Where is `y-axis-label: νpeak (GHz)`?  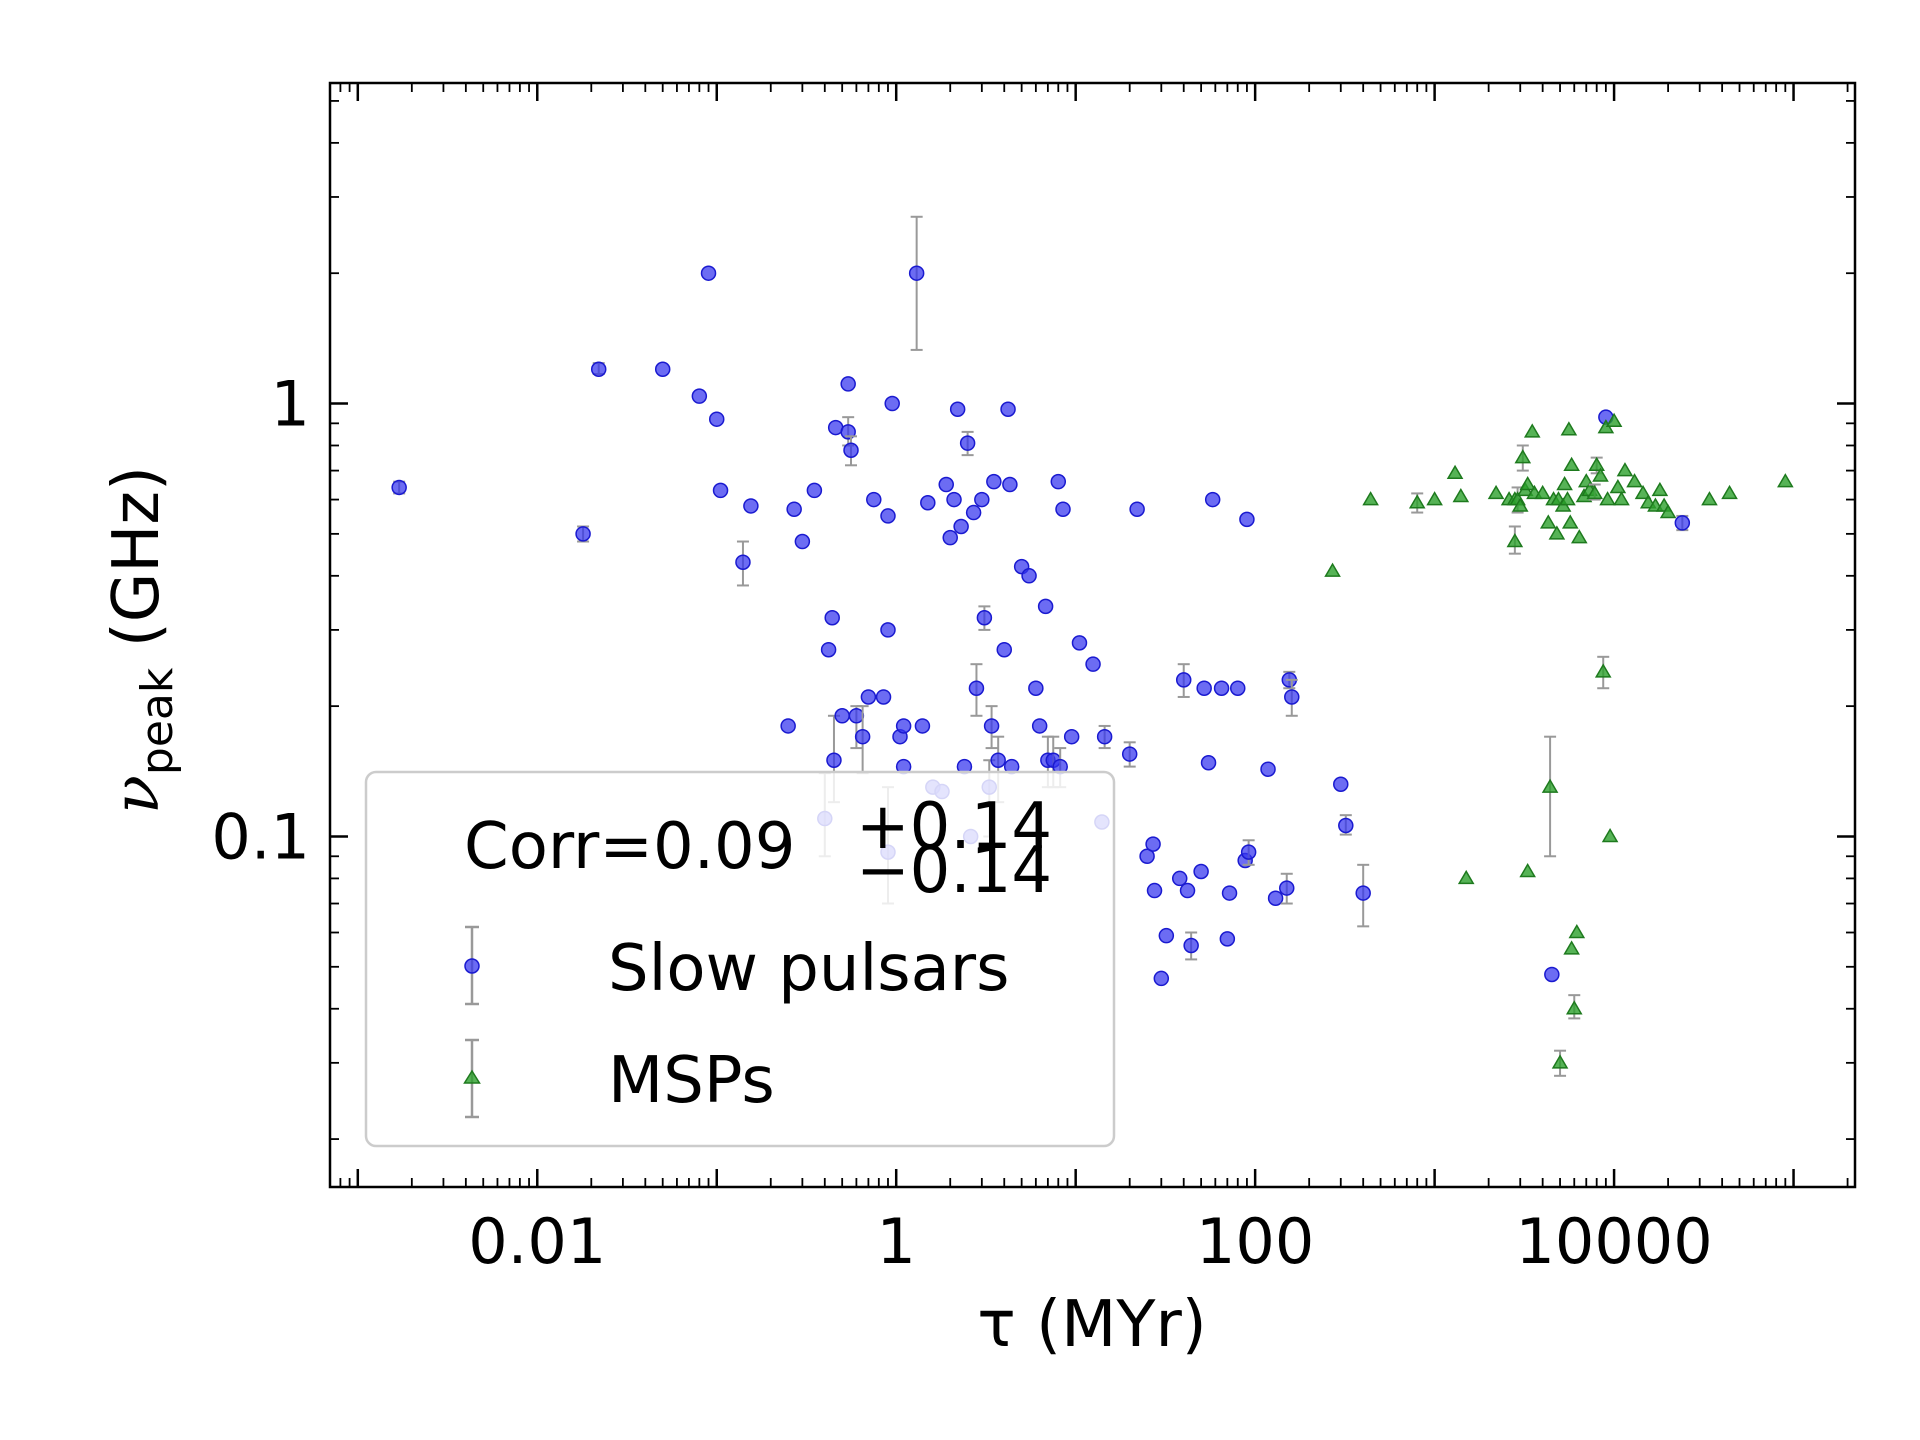
y-axis-label: νpeak (GHz) is located at coordinates (141, 640).